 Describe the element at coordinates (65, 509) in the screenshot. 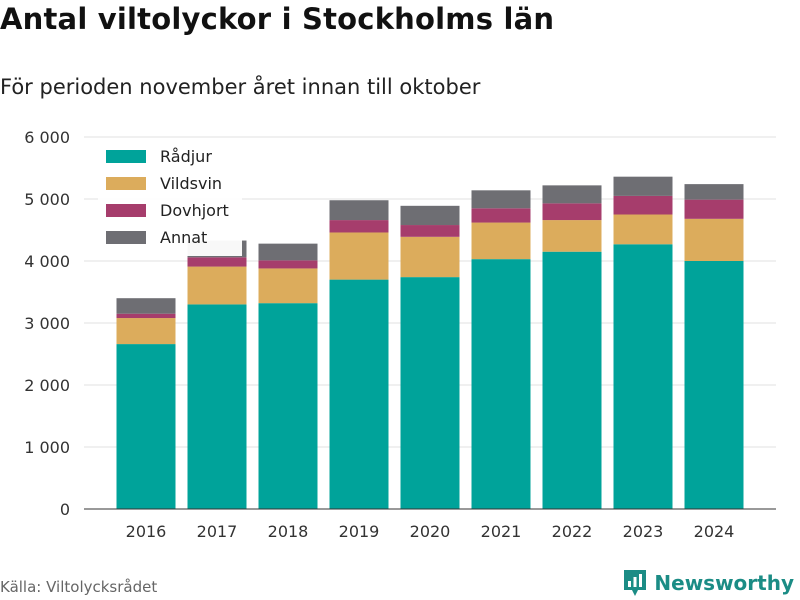

I see `y-tick-label: 0` at that location.